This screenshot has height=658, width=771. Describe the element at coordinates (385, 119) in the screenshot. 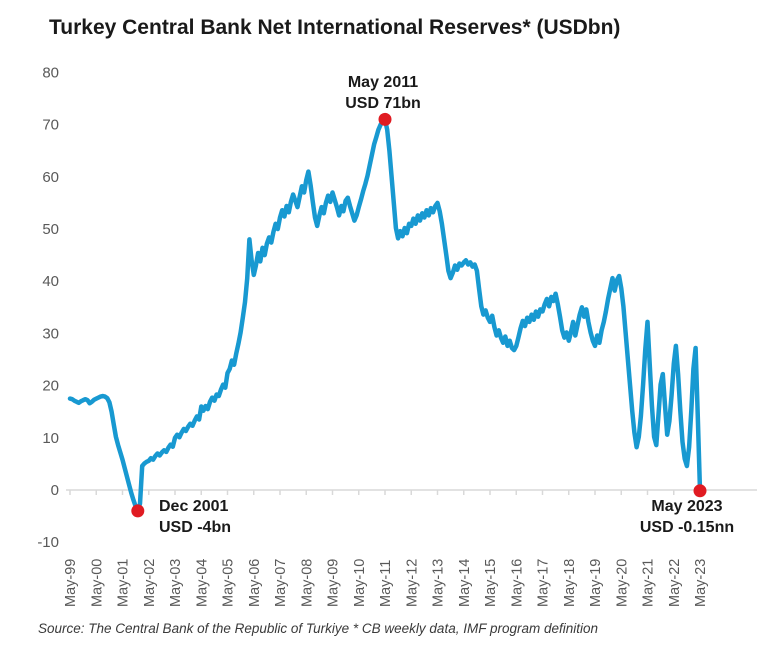

I see `marker-may-2011` at that location.